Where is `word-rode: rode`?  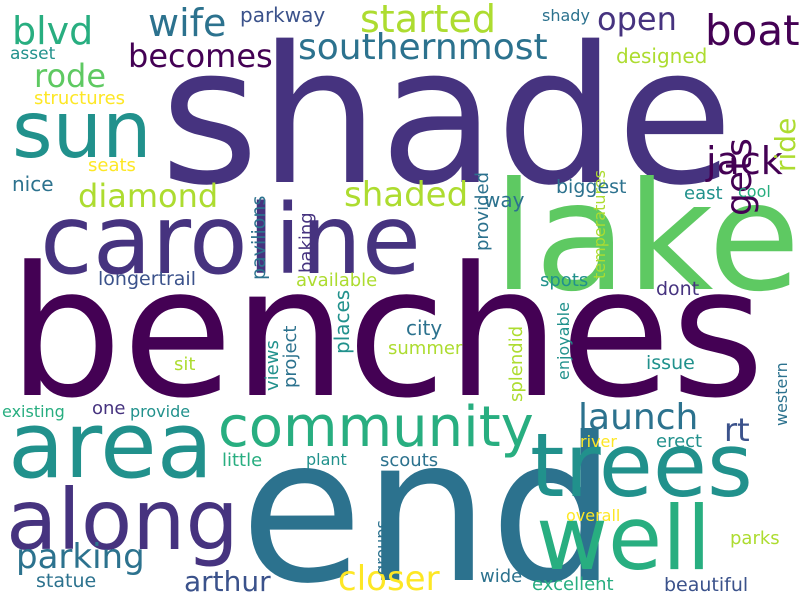 word-rode: rode is located at coordinates (70, 76).